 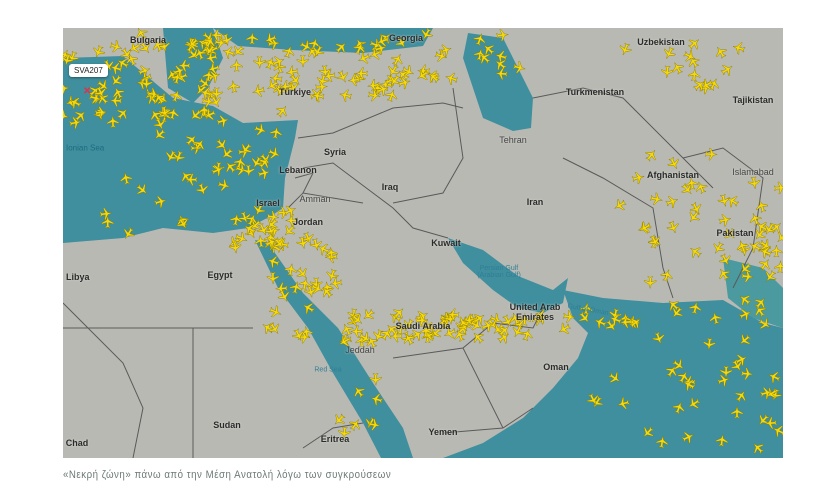 I want to click on selected-flight-icon: ✕, so click(x=87, y=91).